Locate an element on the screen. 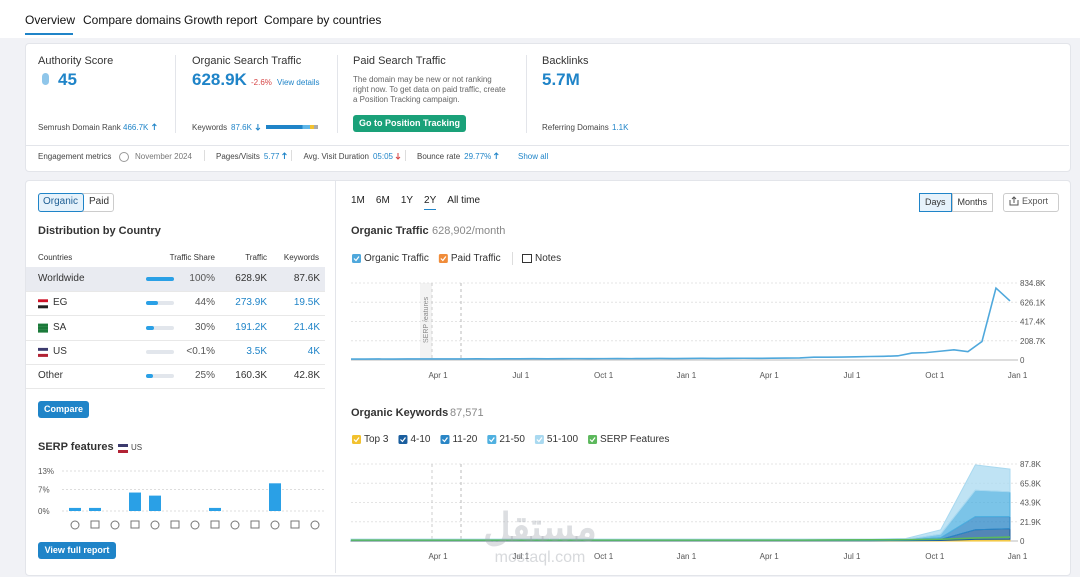 The height and width of the screenshot is (577, 1080). traffic: 191.2K is located at coordinates (251, 327).